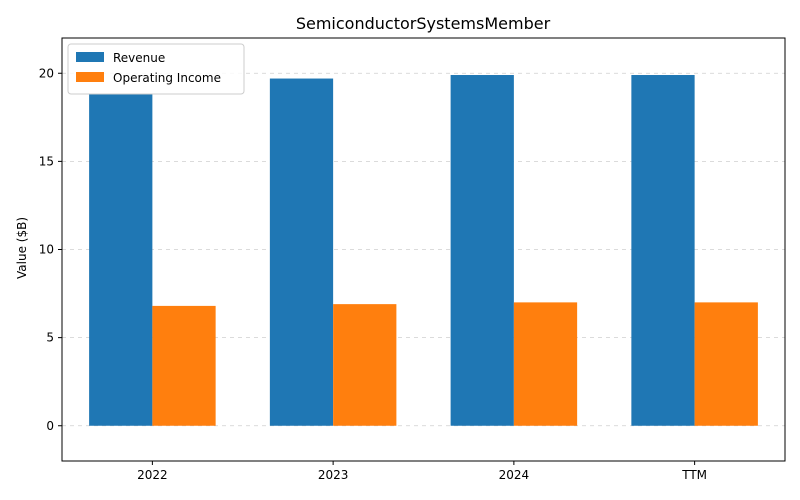 The width and height of the screenshot is (800, 500). I want to click on legend-label-operating-income: Operating Income, so click(167, 78).